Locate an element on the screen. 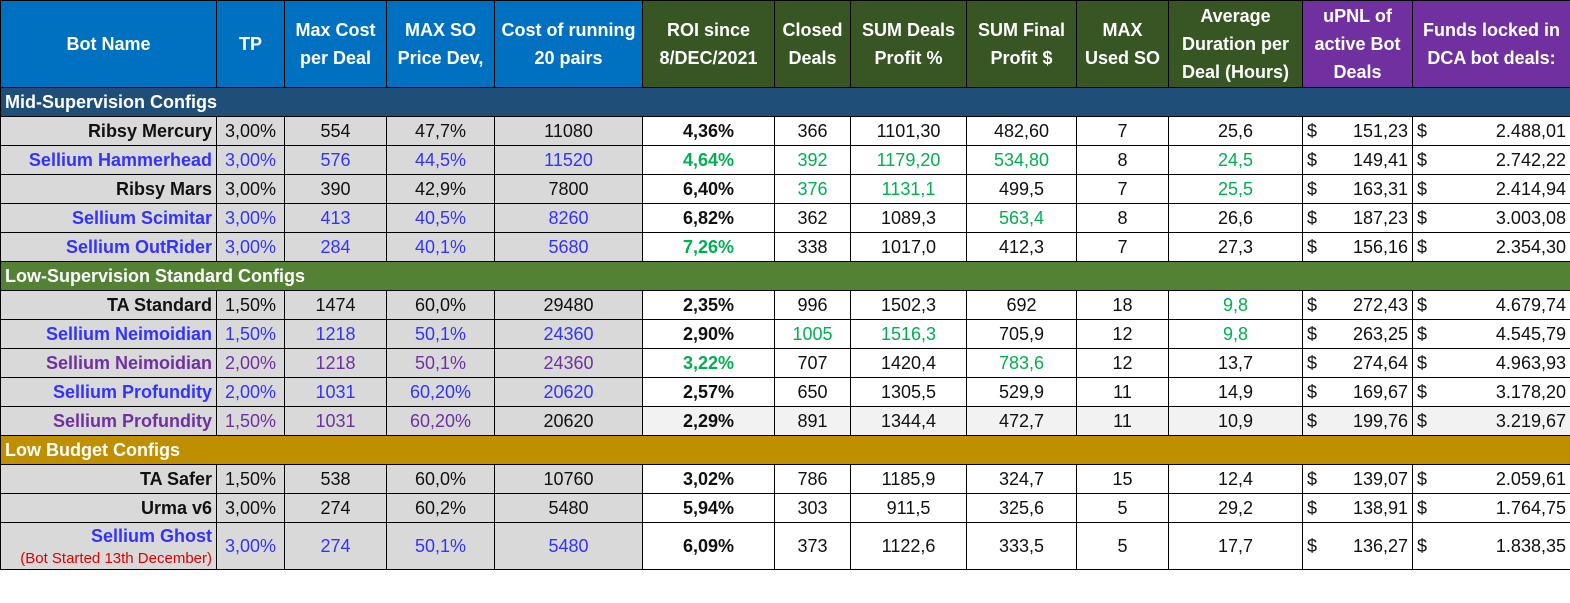 This screenshot has width=1570, height=603. bot-name-cell: Urma v6 is located at coordinates (108, 508).